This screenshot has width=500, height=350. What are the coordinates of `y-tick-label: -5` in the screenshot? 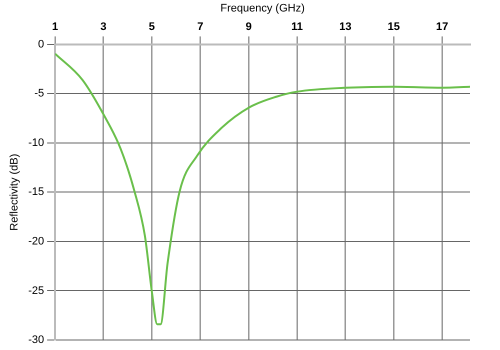 It's located at (39, 94).